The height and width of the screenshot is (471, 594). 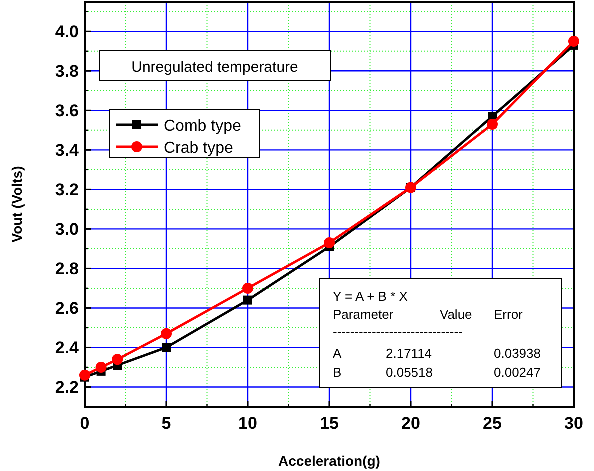 What do you see at coordinates (199, 148) in the screenshot?
I see `legend-label: Crab type` at bounding box center [199, 148].